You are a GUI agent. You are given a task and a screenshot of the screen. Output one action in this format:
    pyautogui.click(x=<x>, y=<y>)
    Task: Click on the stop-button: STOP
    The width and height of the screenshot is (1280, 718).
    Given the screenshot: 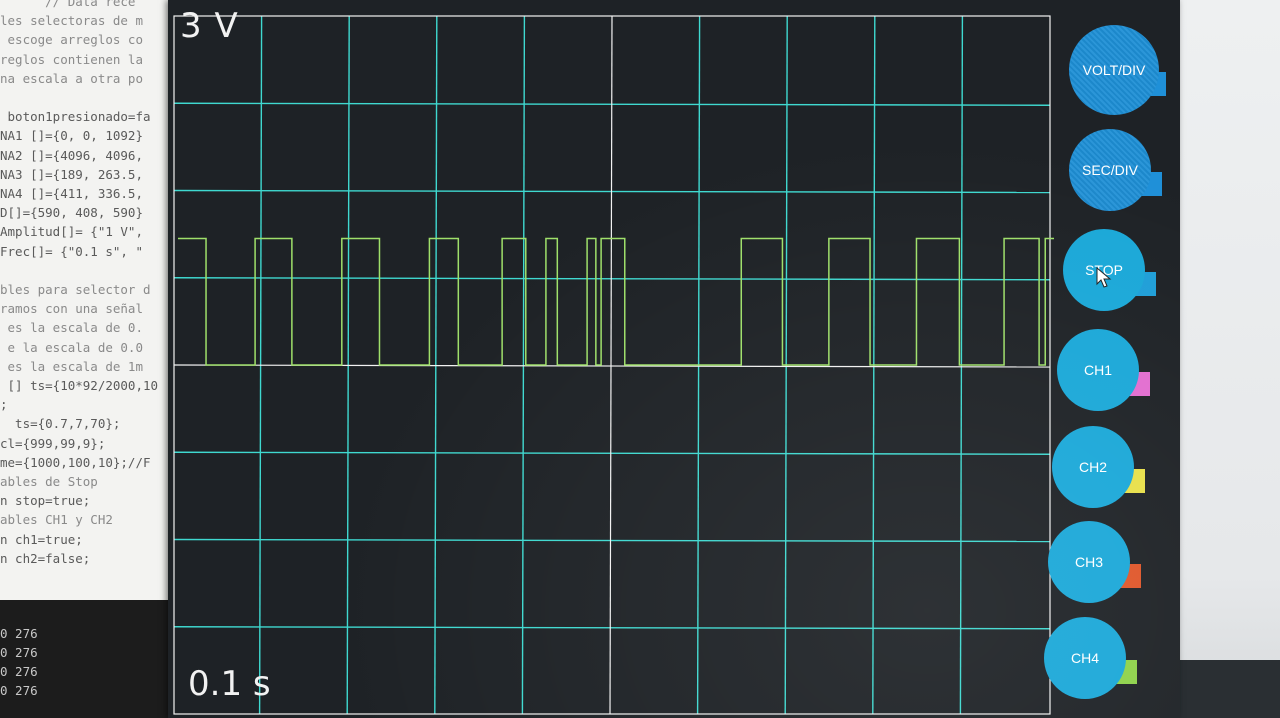 What is the action you would take?
    pyautogui.click(x=1104, y=270)
    